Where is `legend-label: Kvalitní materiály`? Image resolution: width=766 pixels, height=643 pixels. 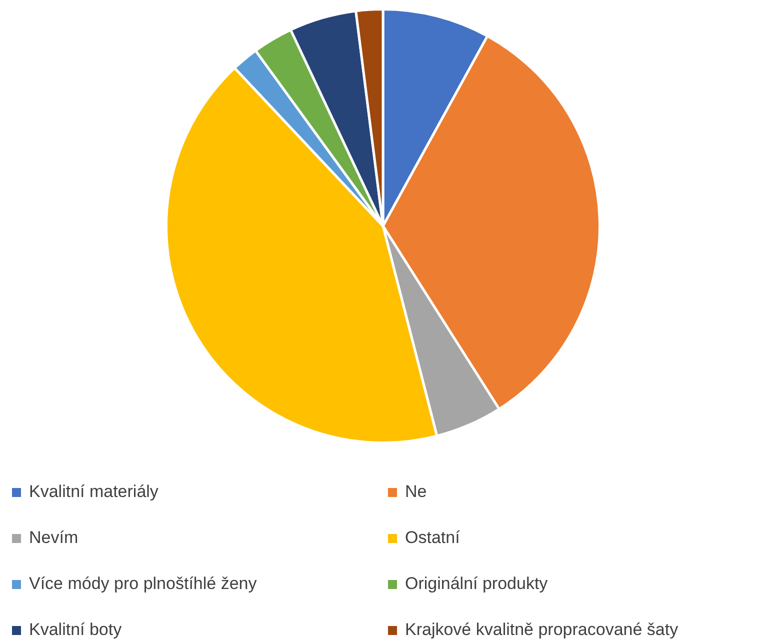
legend-label: Kvalitní materiály is located at coordinates (93, 492).